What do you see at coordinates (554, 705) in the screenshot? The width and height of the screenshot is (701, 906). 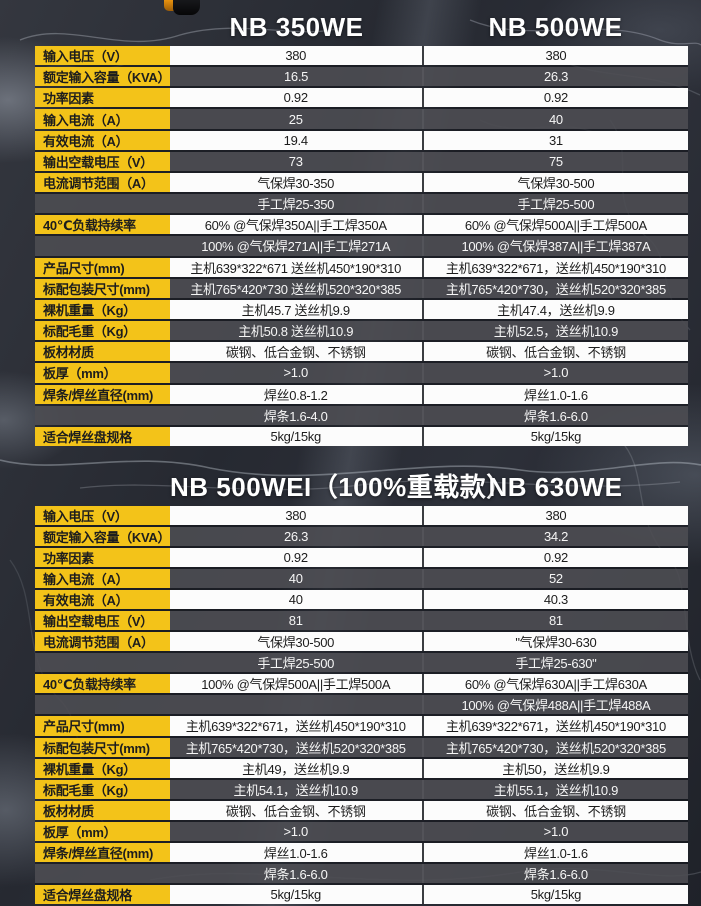 I see `spec-value-cell-col2: 100% @气保焊488A||手工焊488A` at bounding box center [554, 705].